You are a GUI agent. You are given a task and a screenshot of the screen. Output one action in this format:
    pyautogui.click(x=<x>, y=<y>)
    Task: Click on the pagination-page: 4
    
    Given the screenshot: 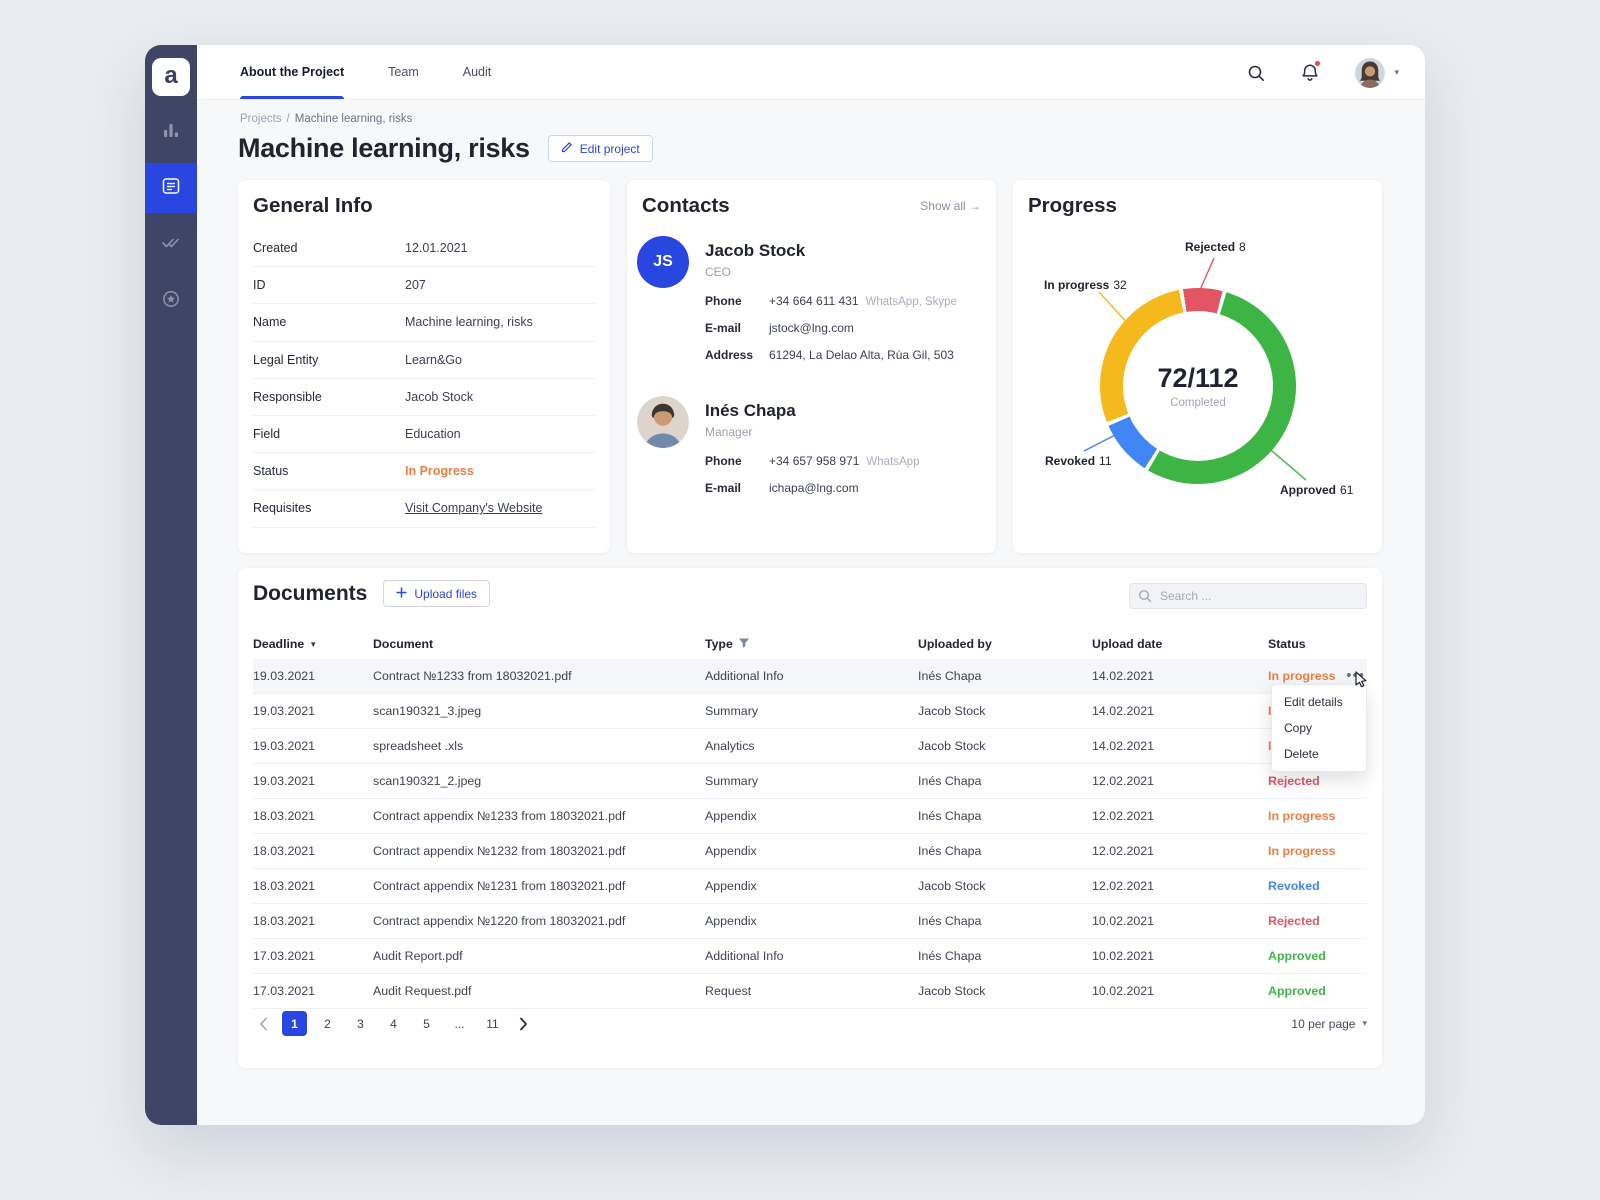 What is the action you would take?
    pyautogui.click(x=393, y=1023)
    